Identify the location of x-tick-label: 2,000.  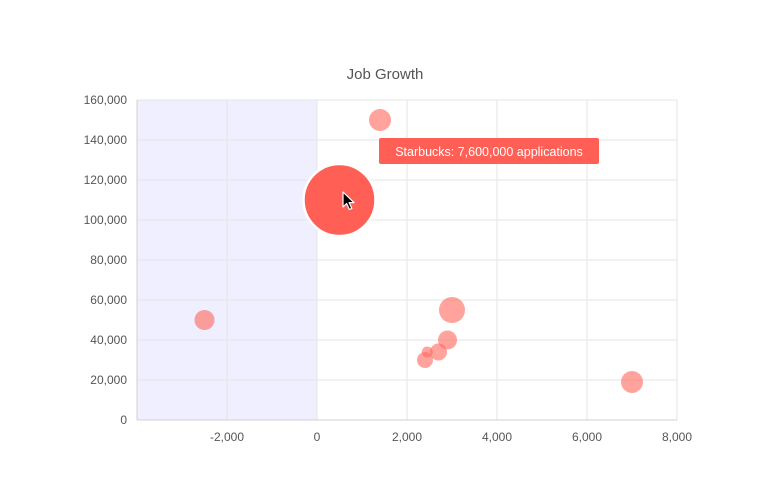
(407, 437).